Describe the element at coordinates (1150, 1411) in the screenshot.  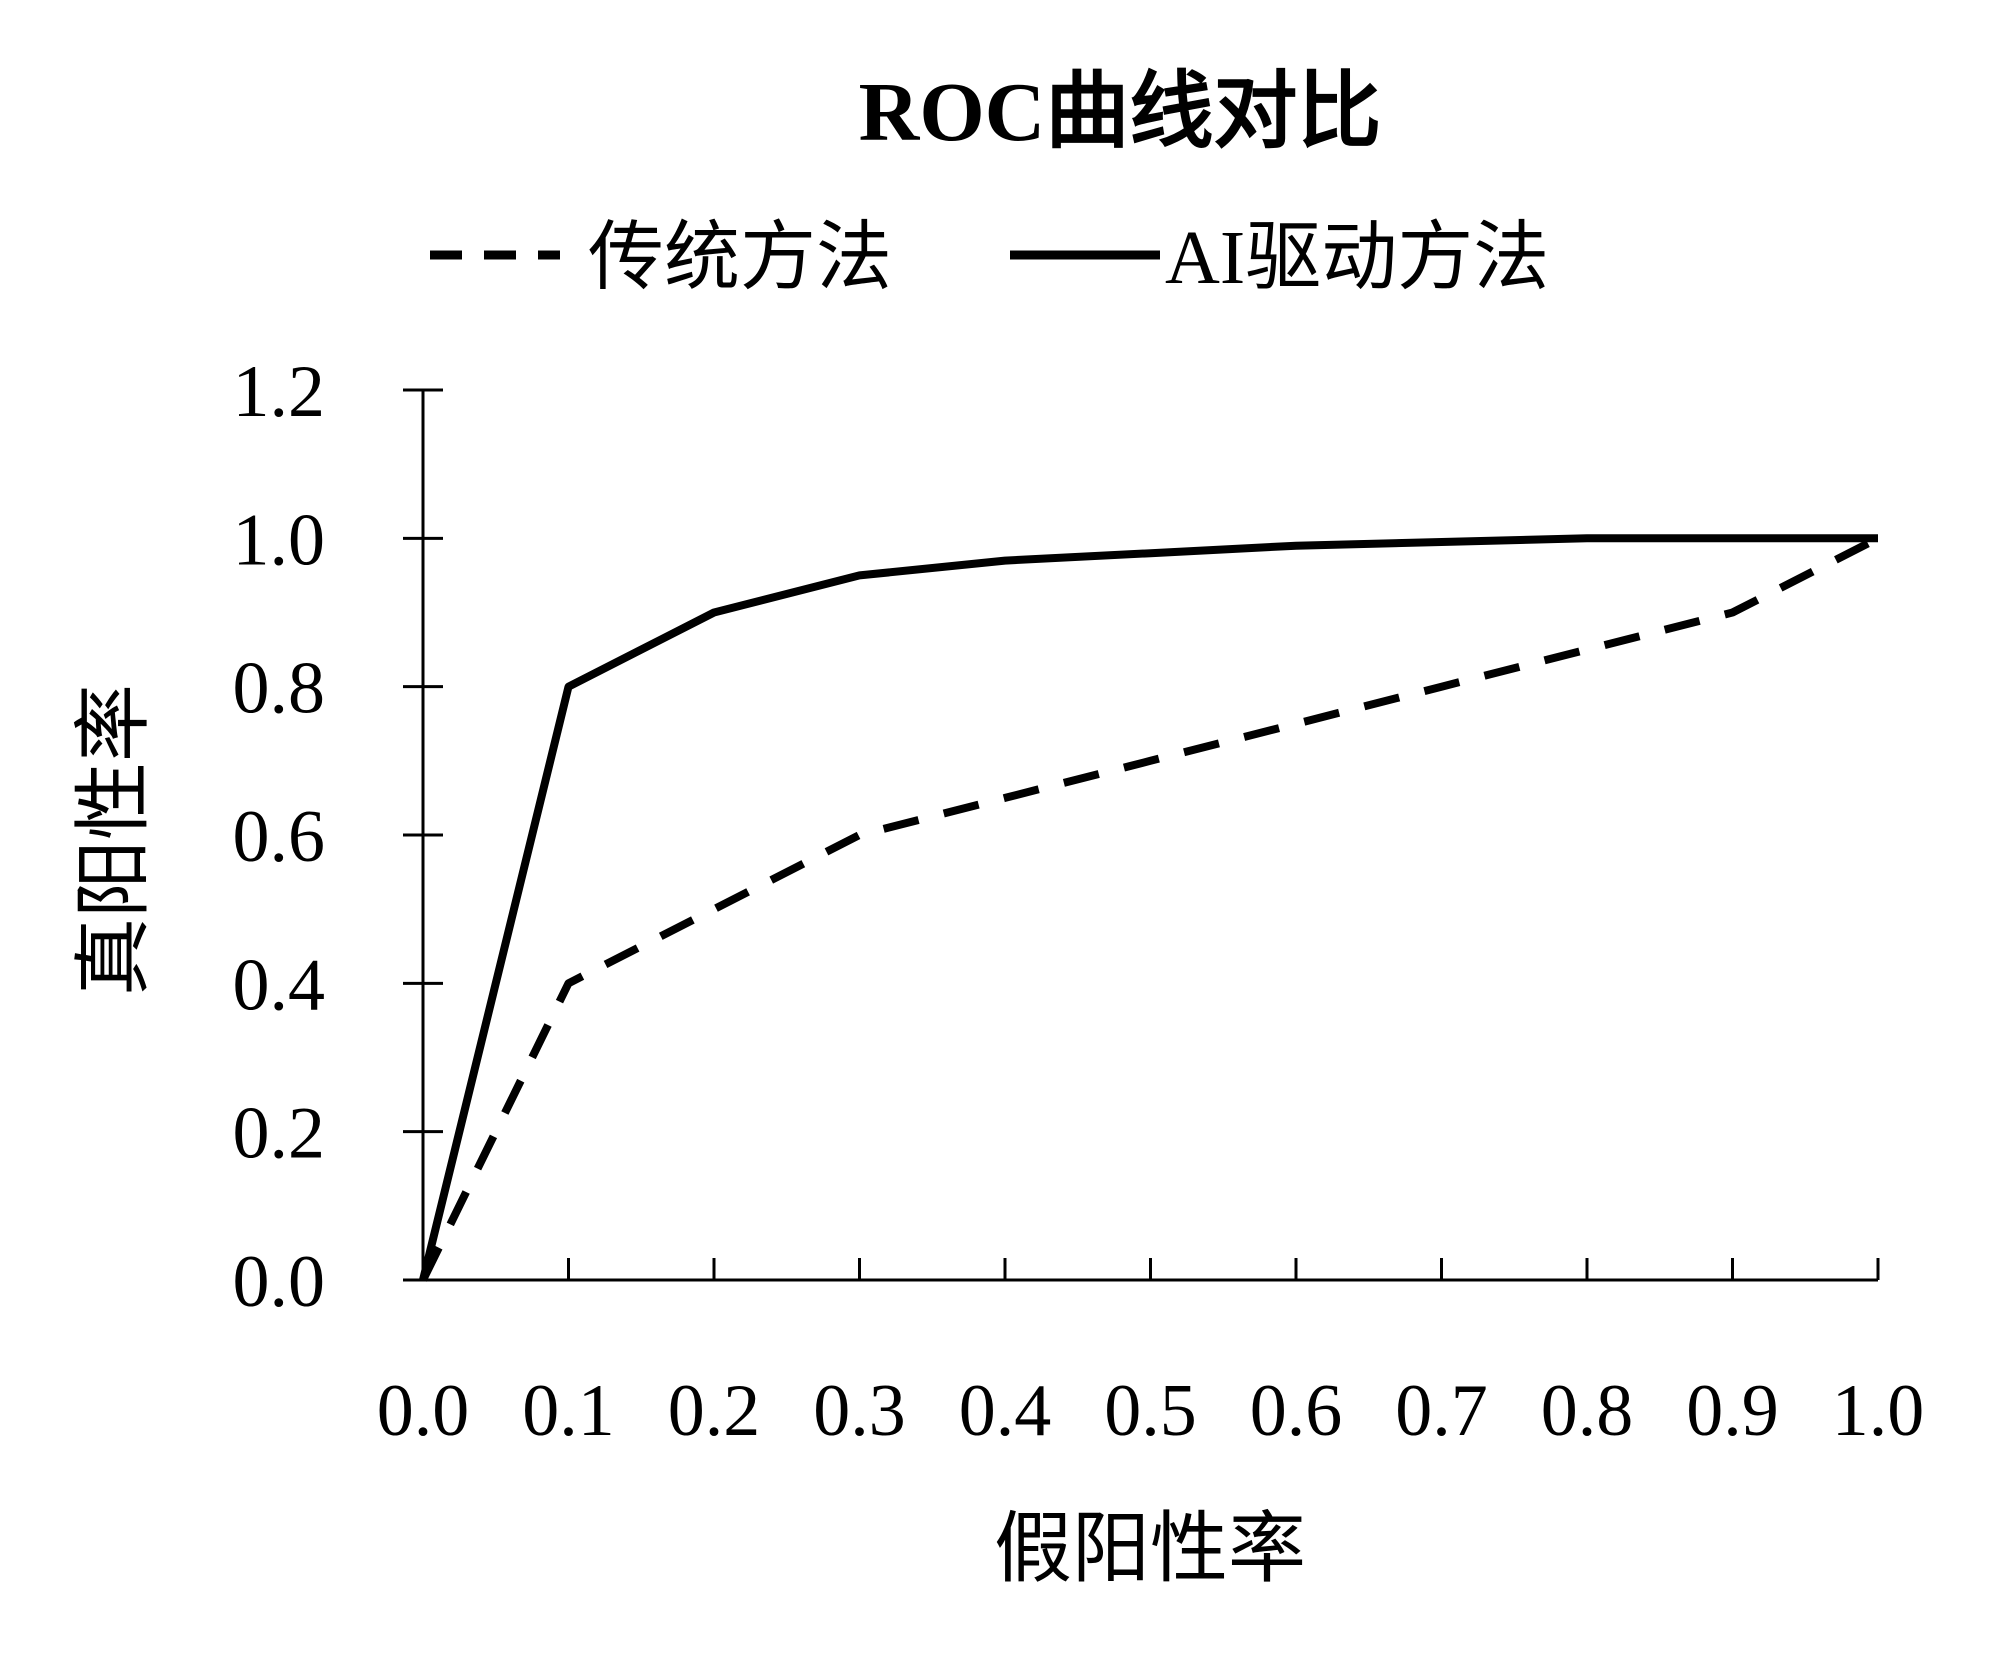
I see `x-tick-label: 0.5` at that location.